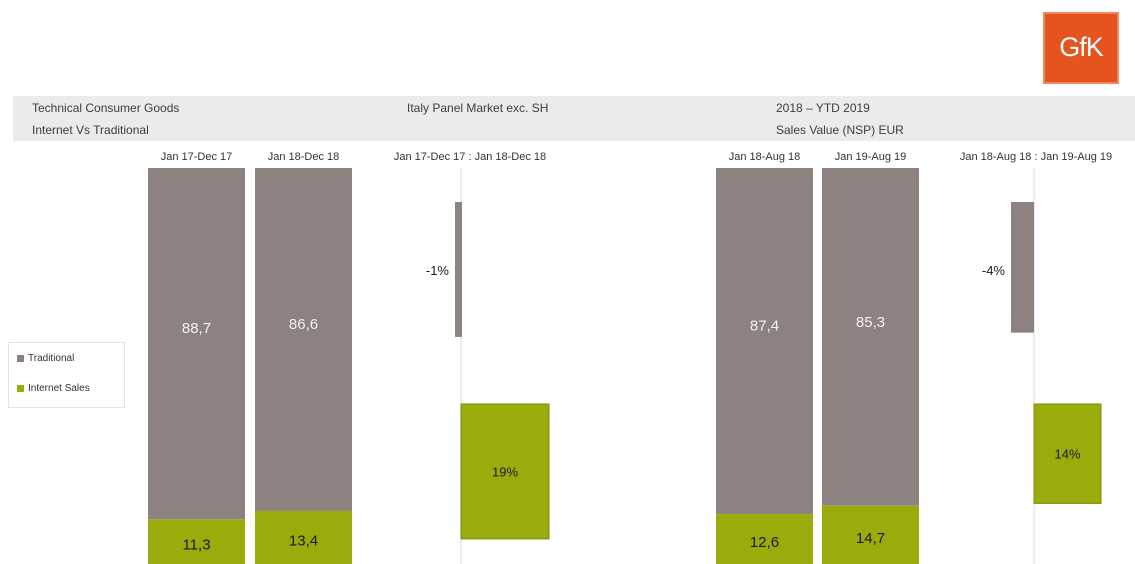  Describe the element at coordinates (90, 130) in the screenshot. I see `header-subtitle: Internet Vs Traditional` at that location.